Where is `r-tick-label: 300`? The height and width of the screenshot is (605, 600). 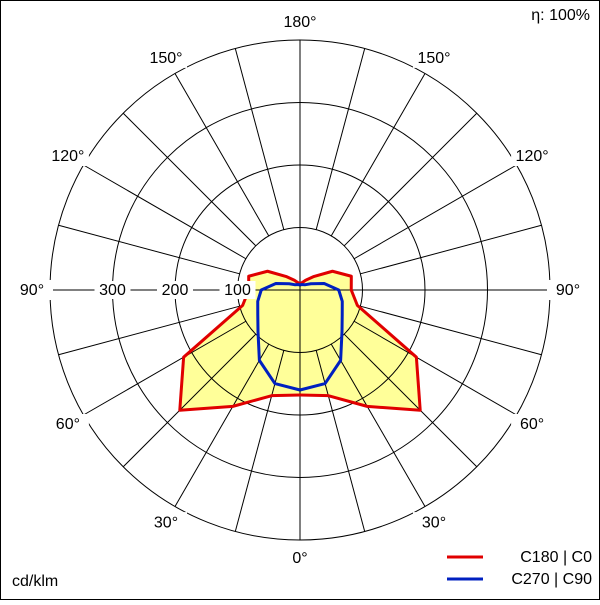
r-tick-label: 300 is located at coordinates (112, 290).